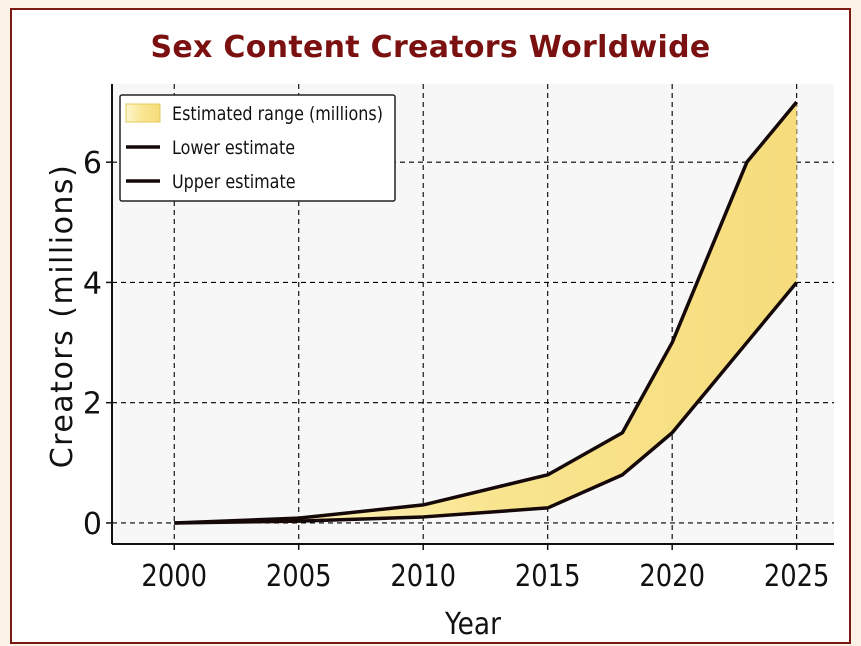 The height and width of the screenshot is (646, 861). Describe the element at coordinates (143, 113) in the screenshot. I see `legend-swatch-range` at that location.